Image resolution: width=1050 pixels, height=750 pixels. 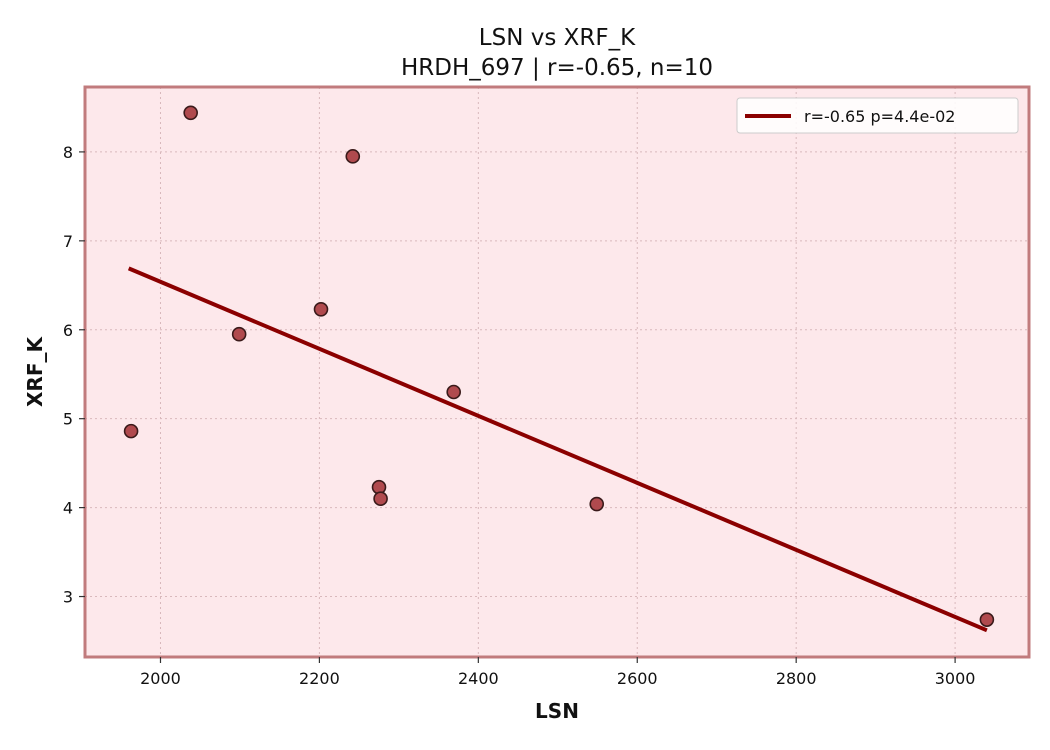 I want to click on legend-box, so click(x=877, y=115).